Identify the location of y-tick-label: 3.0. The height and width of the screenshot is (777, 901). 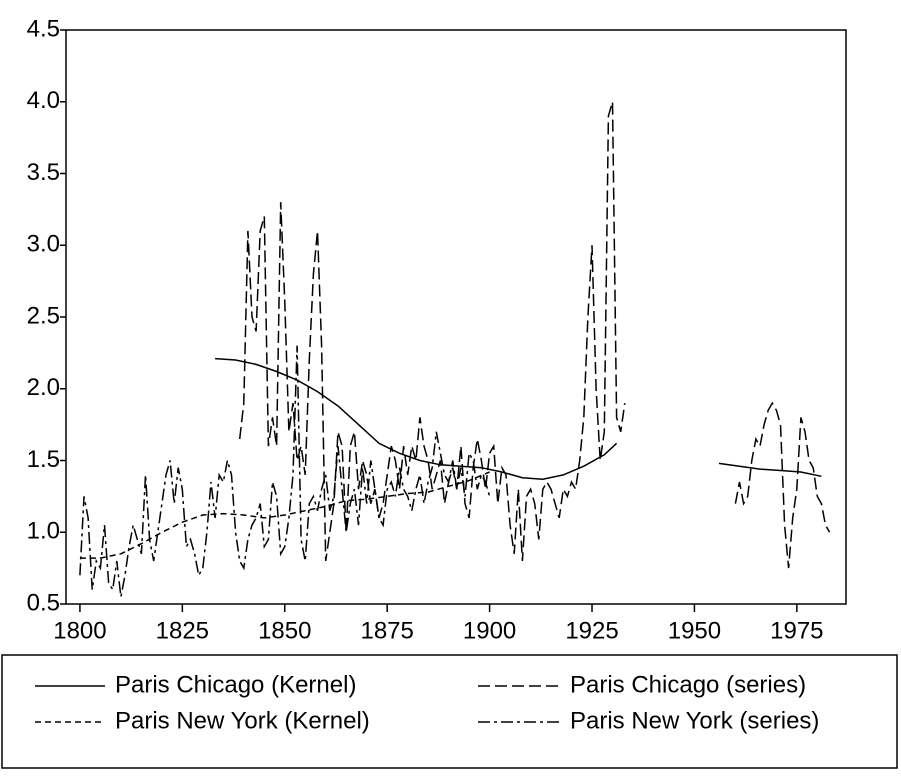
(43, 244).